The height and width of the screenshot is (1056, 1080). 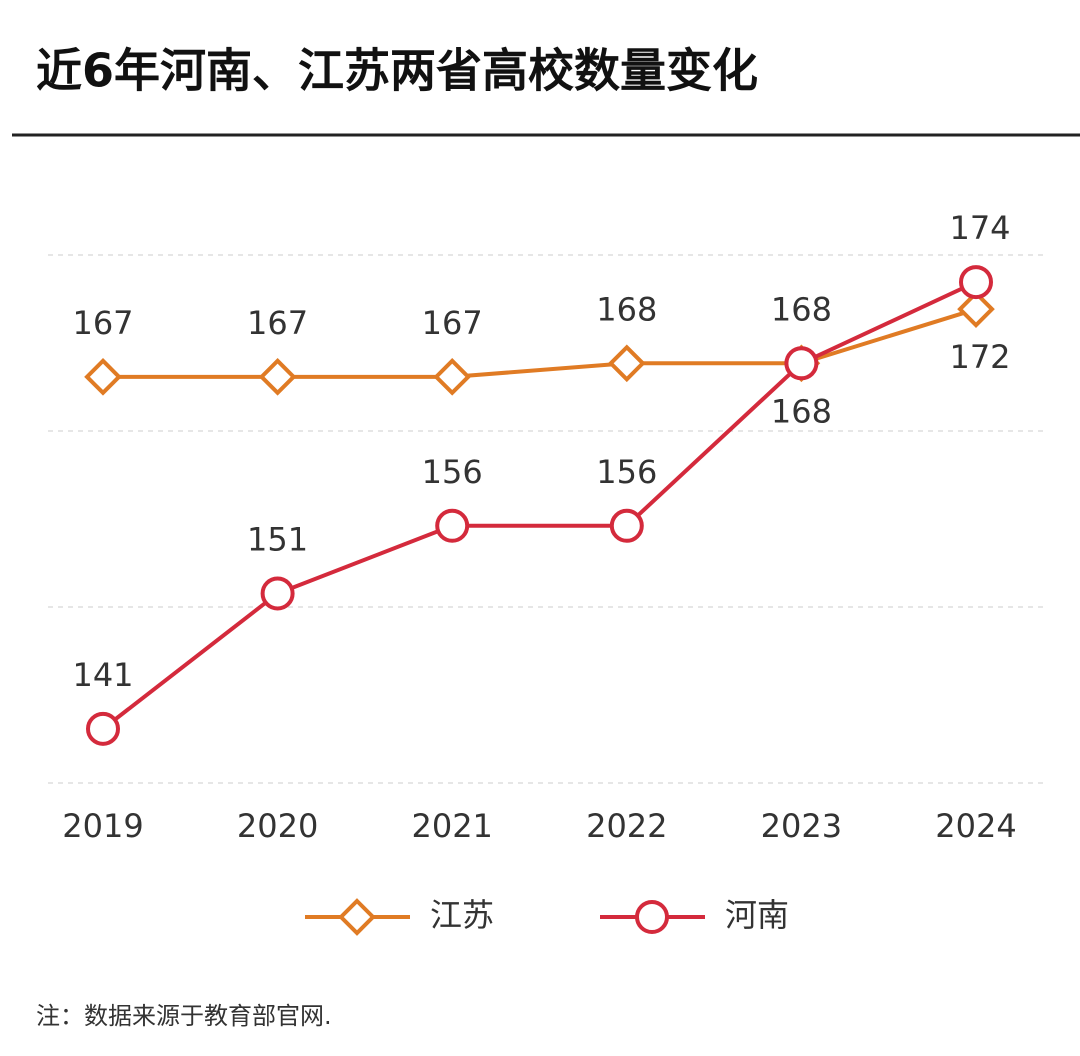 What do you see at coordinates (757, 915) in the screenshot?
I see `legend-label: 河南` at bounding box center [757, 915].